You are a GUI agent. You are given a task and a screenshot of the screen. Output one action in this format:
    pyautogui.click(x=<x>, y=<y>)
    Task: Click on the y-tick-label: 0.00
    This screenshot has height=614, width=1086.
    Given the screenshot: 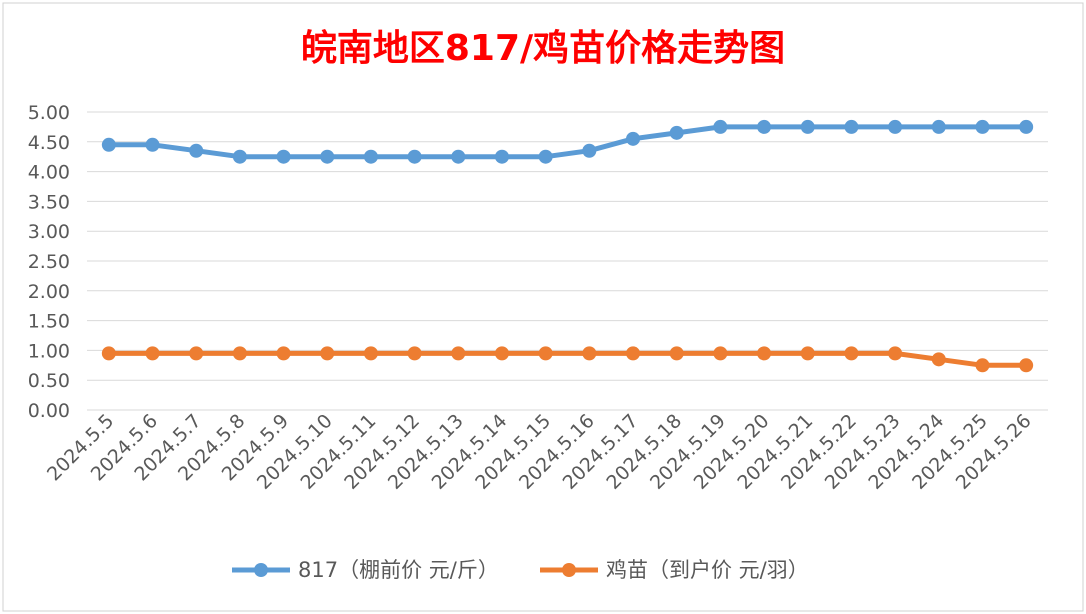 What is the action you would take?
    pyautogui.click(x=49, y=411)
    